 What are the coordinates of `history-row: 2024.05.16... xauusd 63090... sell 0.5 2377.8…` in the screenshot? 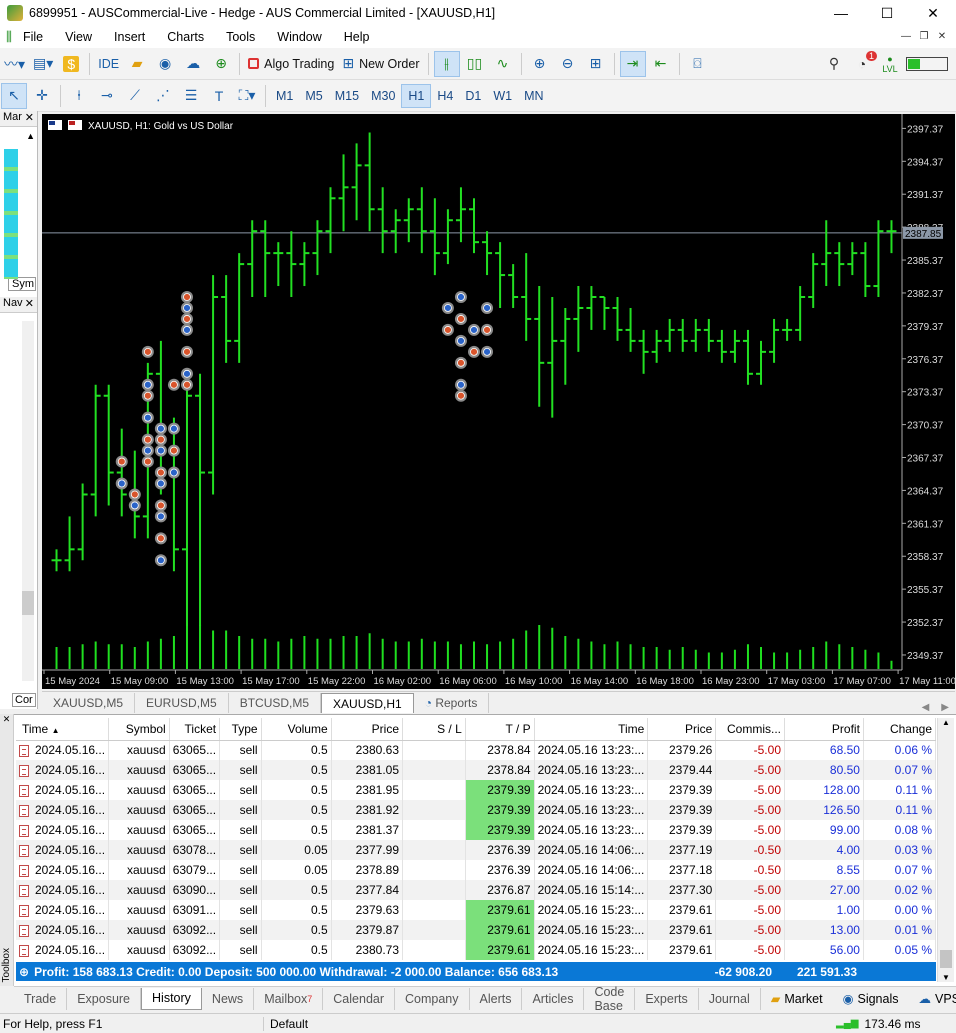 It's located at (476, 890).